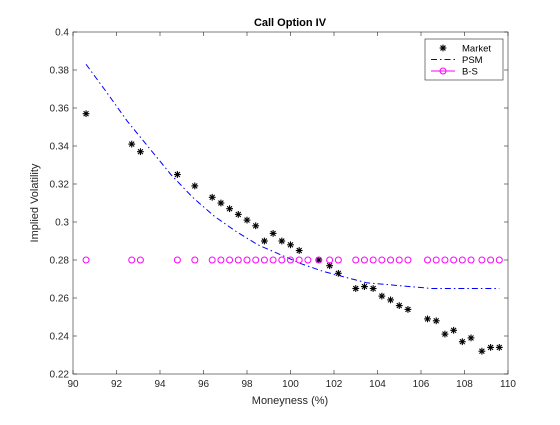 Image resolution: width=560 pixels, height=425 pixels. I want to click on x-tick-label: 106, so click(421, 384).